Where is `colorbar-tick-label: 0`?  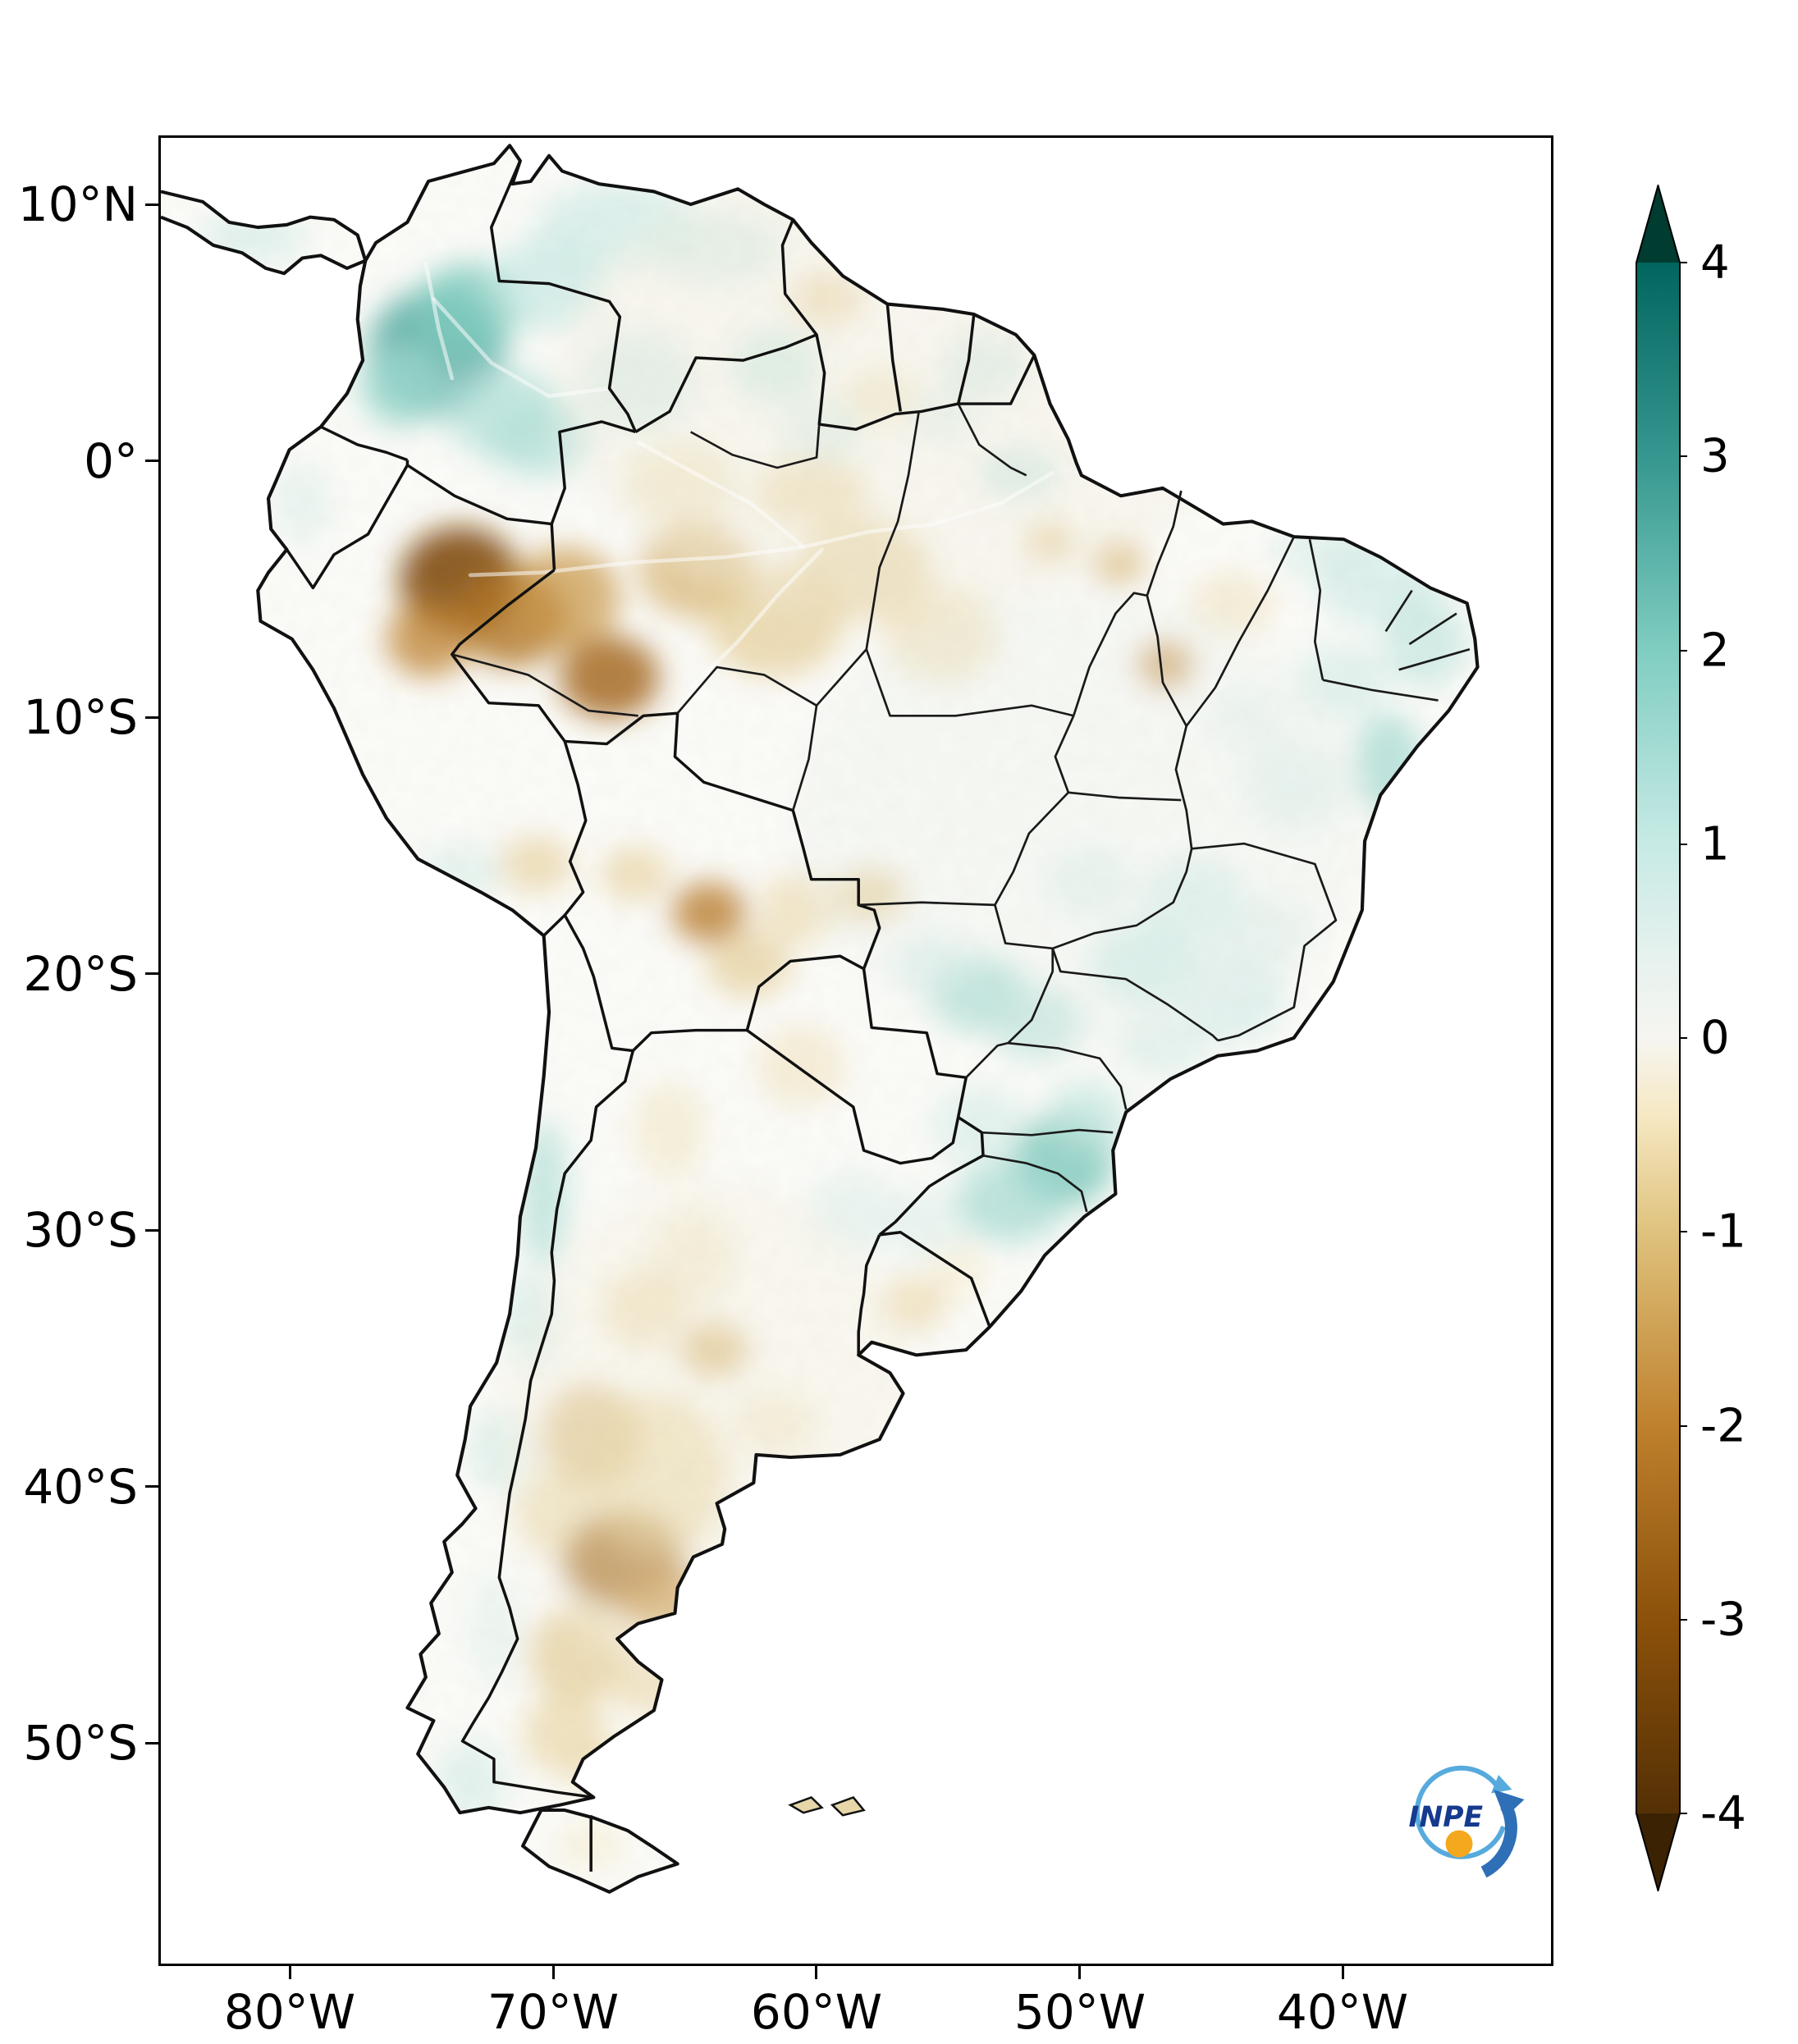 colorbar-tick-label: 0 is located at coordinates (1715, 1038).